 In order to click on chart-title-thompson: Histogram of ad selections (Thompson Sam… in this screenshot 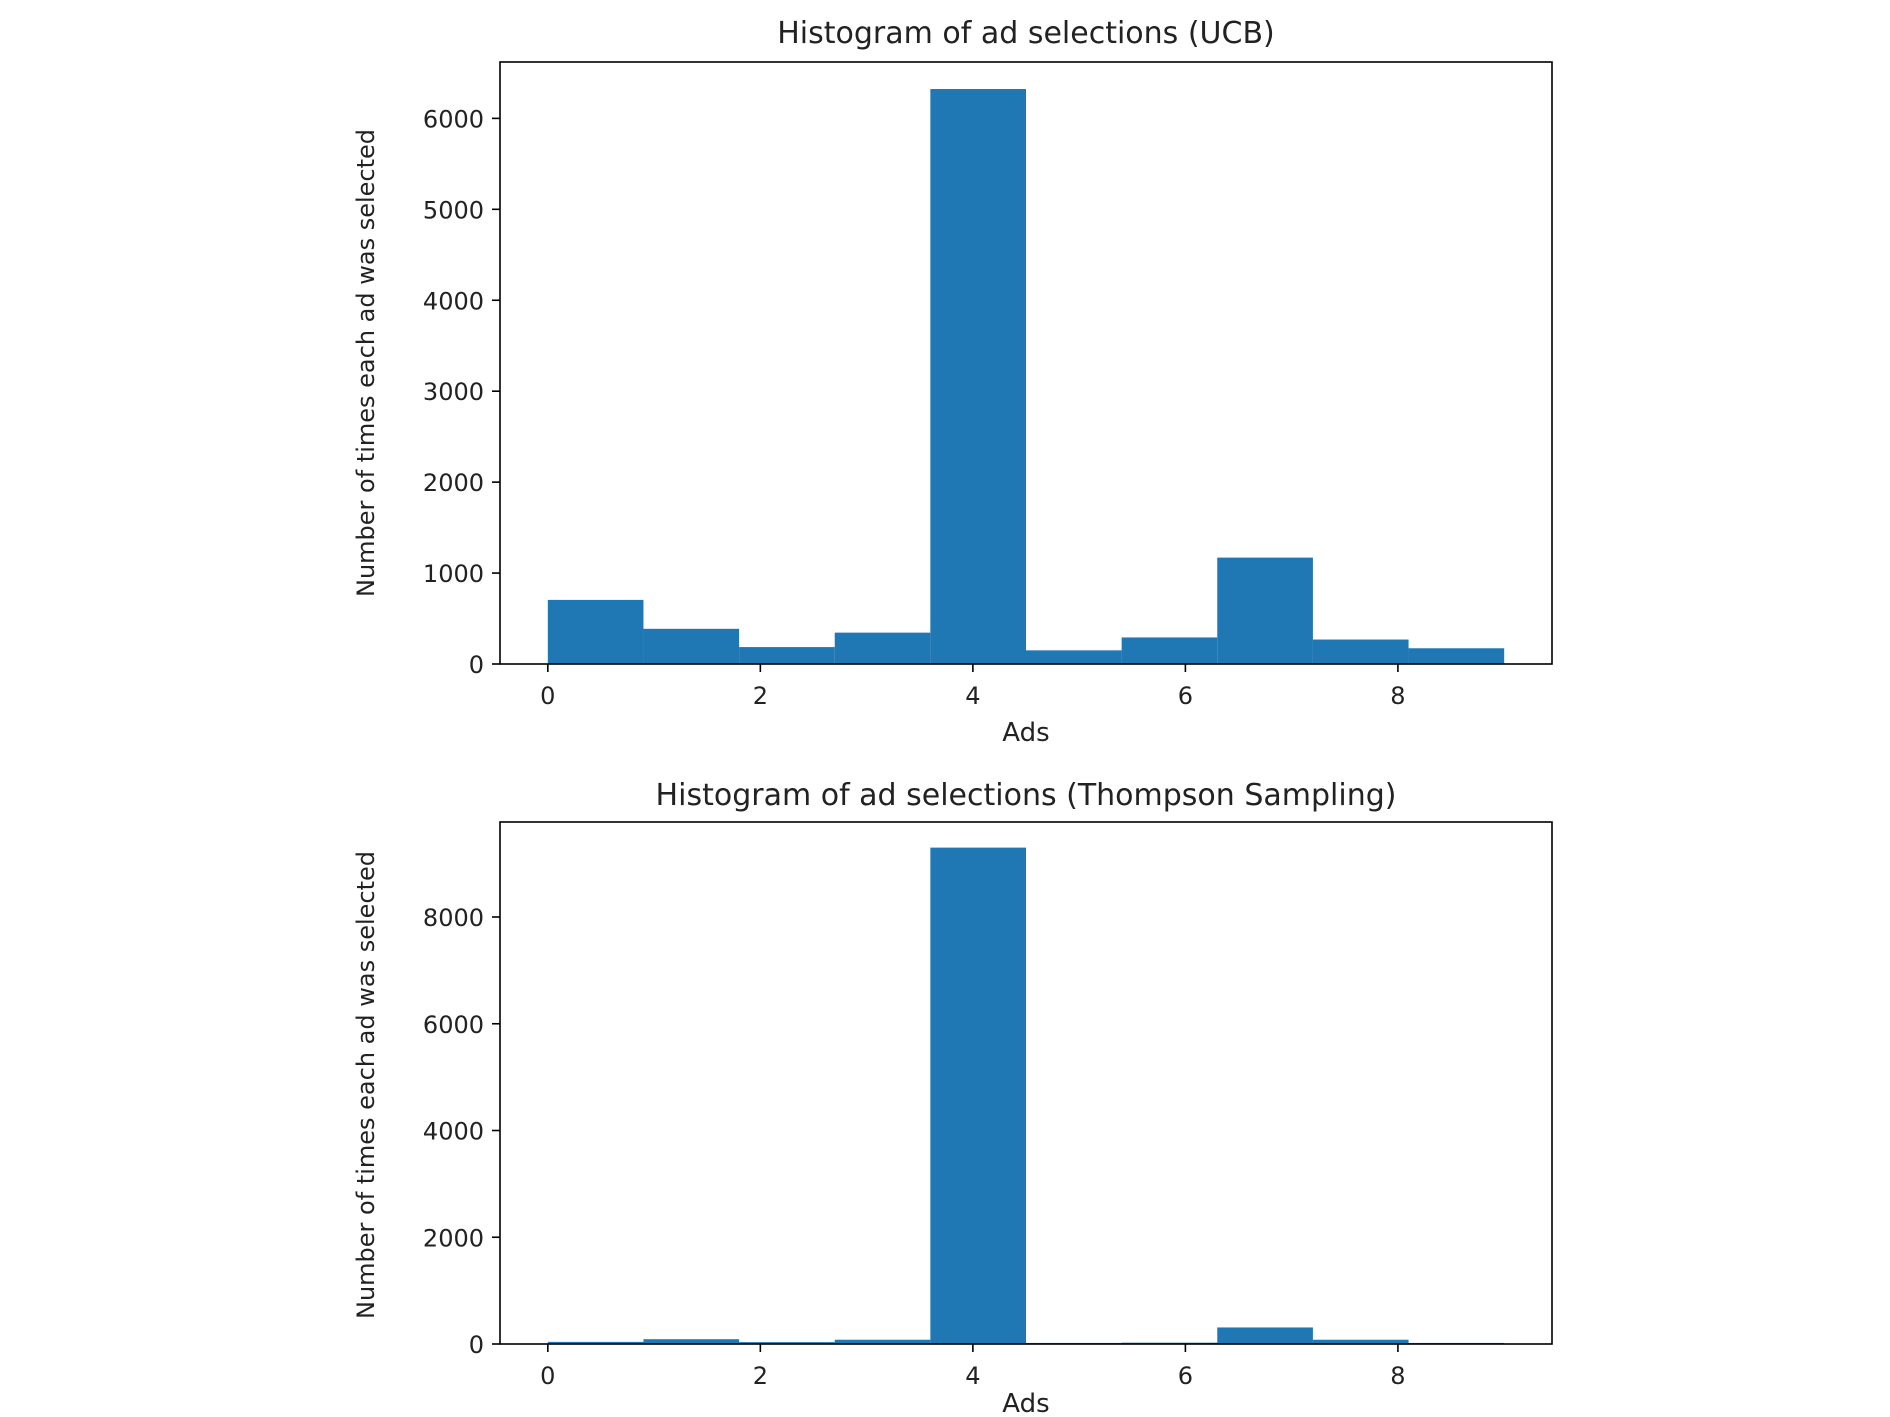, I will do `click(1026, 795)`.